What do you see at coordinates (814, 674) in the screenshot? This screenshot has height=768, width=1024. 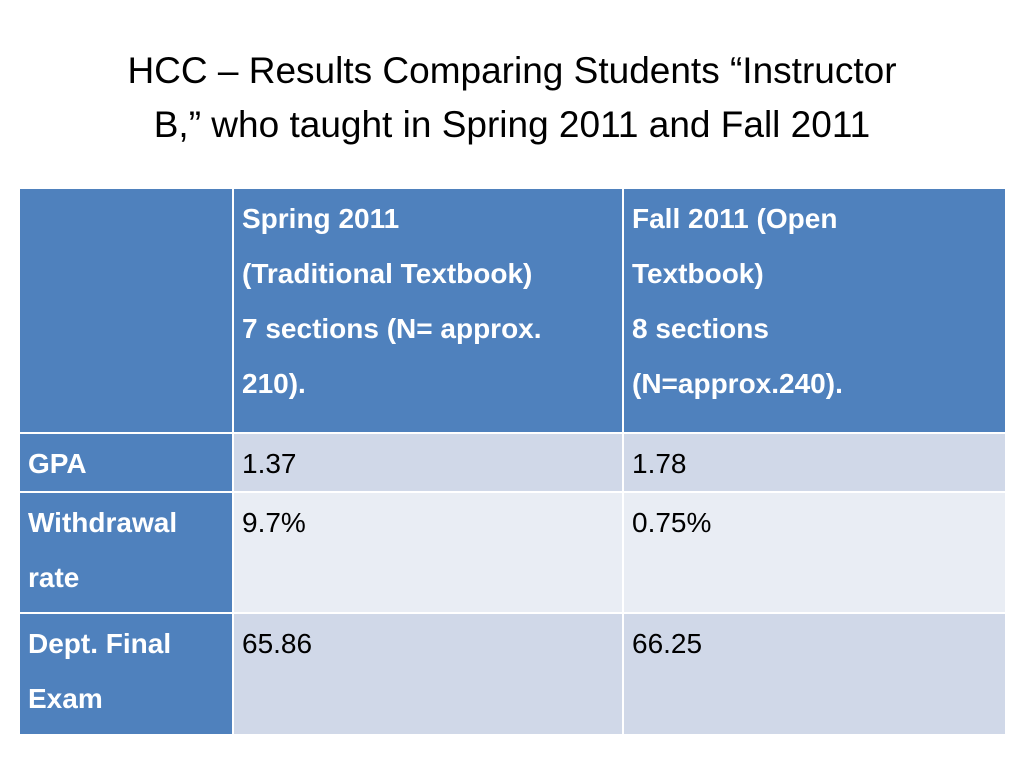 I see `cell-exam-fall-2011: 66.25` at bounding box center [814, 674].